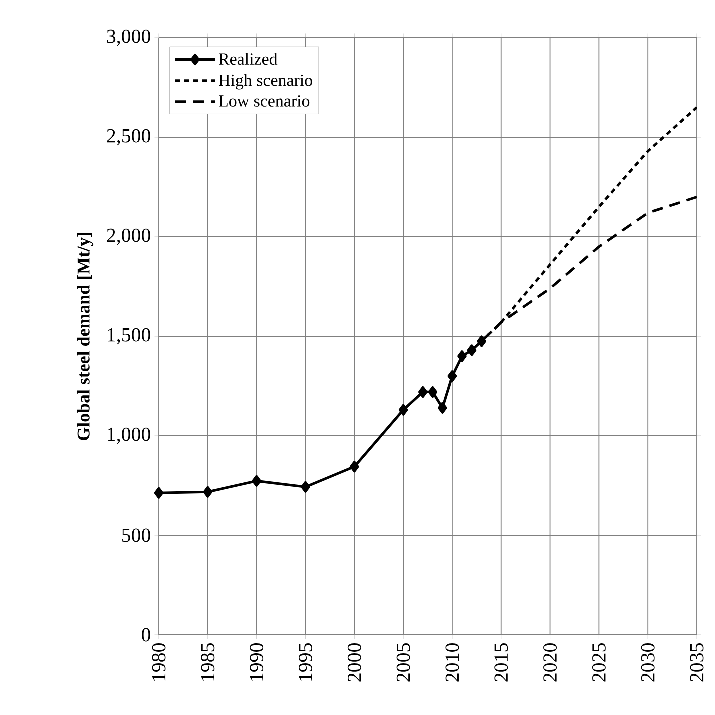  I want to click on legend-label: High scenario, so click(265, 82).